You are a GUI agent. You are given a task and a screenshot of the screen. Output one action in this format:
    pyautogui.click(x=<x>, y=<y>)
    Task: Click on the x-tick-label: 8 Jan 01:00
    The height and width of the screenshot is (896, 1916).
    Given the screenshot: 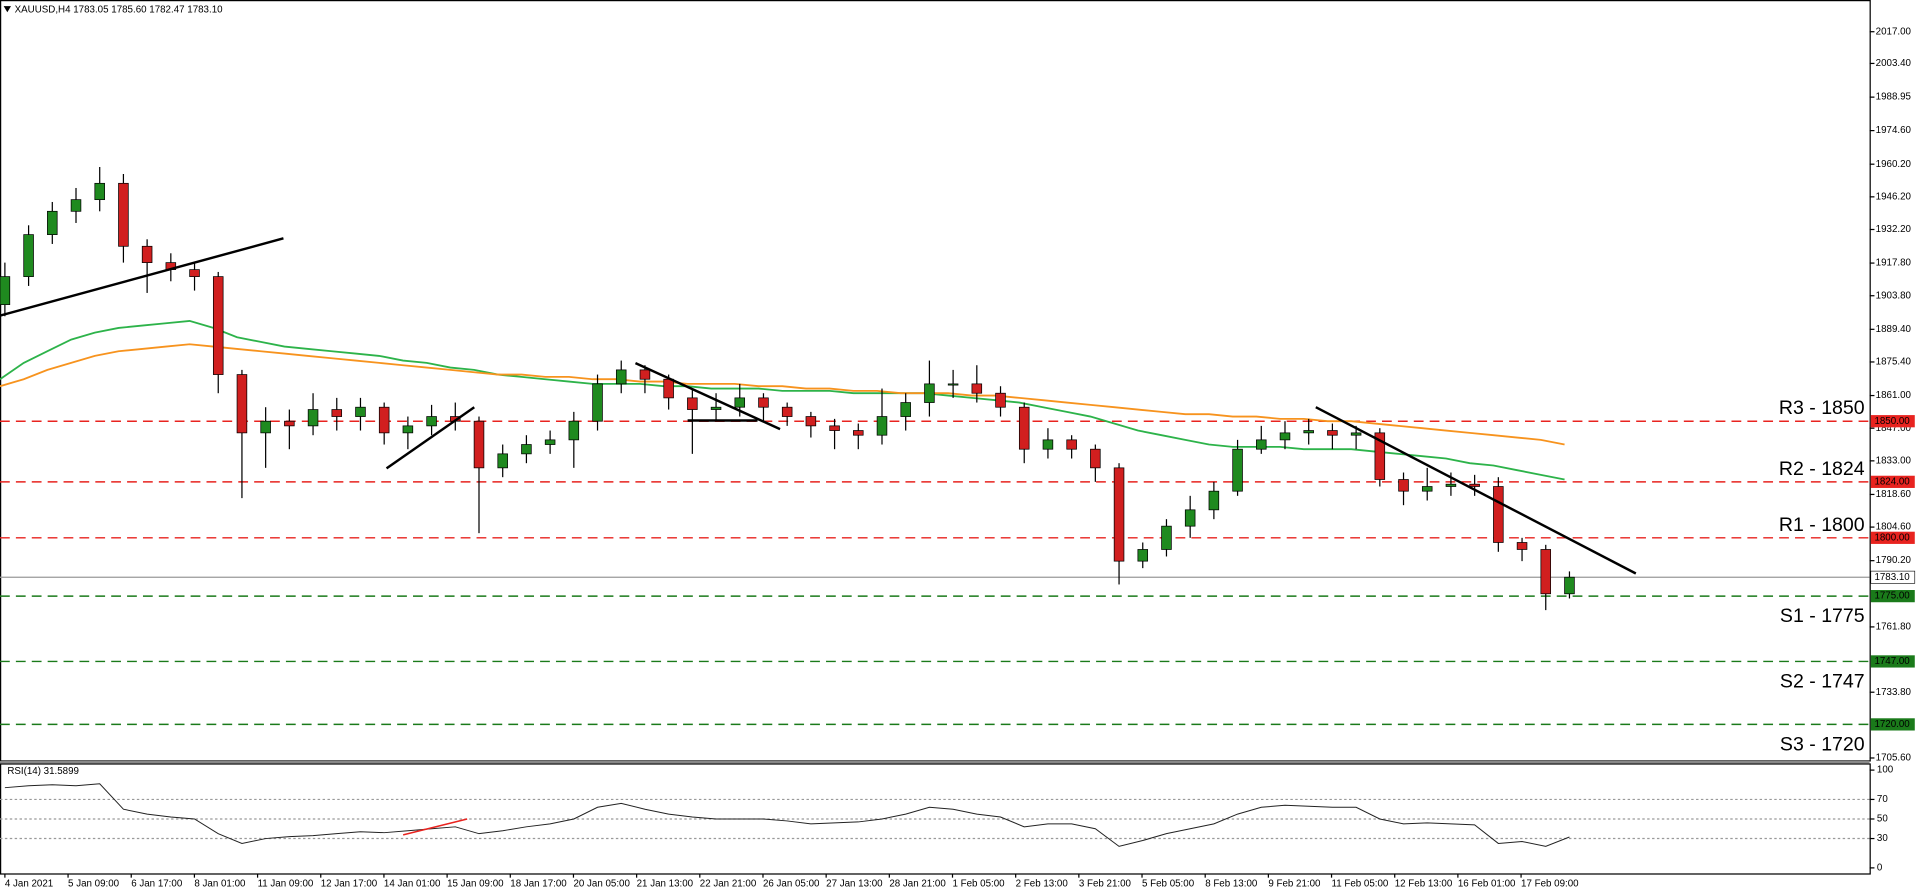 What is the action you would take?
    pyautogui.click(x=220, y=883)
    